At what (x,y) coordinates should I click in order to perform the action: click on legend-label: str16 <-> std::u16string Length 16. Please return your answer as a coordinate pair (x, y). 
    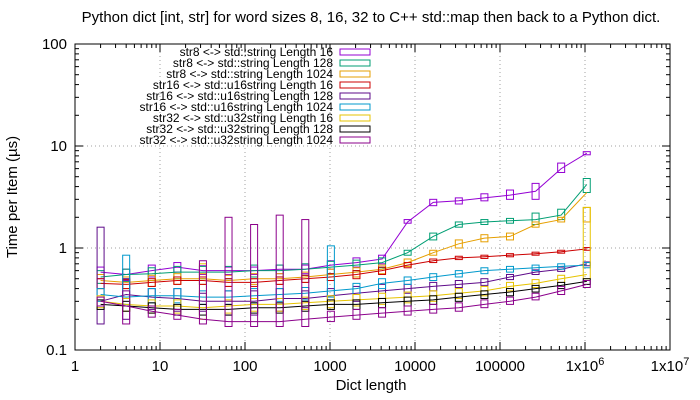
    Looking at the image, I should click on (243, 85).